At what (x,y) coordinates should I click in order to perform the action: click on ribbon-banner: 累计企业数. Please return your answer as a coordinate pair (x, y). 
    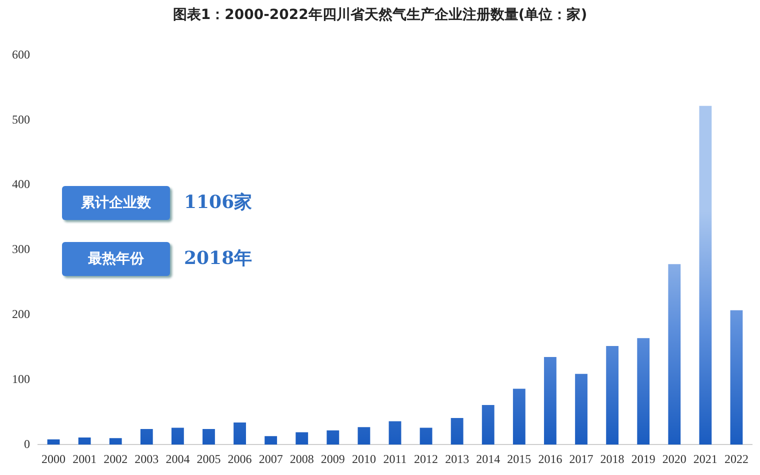
    Looking at the image, I should click on (116, 203).